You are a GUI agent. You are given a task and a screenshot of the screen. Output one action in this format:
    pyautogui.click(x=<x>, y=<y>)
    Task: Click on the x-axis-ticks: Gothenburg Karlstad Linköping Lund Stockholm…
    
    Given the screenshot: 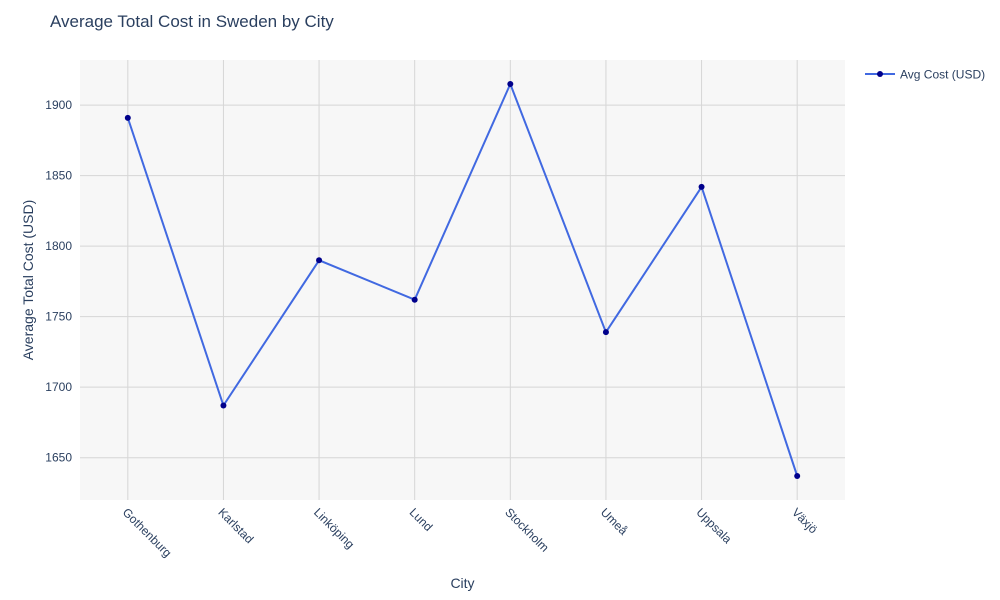 What is the action you would take?
    pyautogui.click(x=470, y=532)
    